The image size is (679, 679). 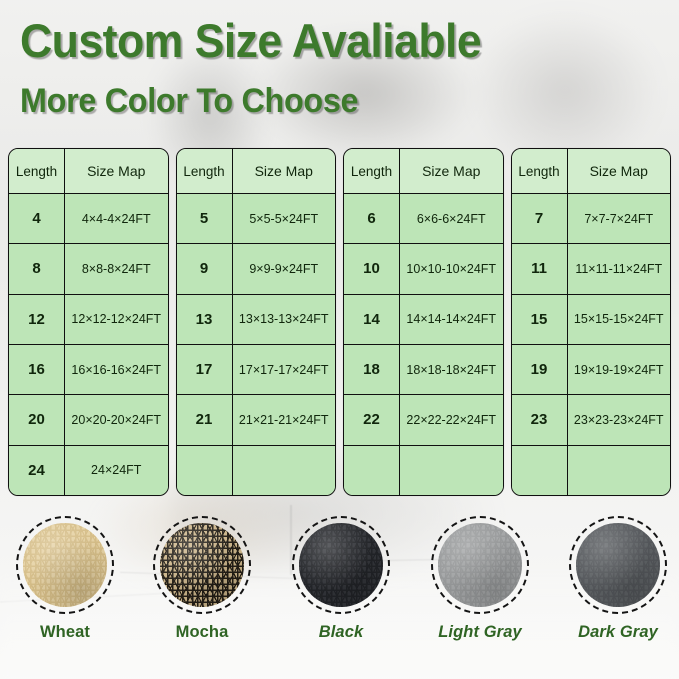 I want to click on cell-size-map: 18×18-18×24FT, so click(x=451, y=369).